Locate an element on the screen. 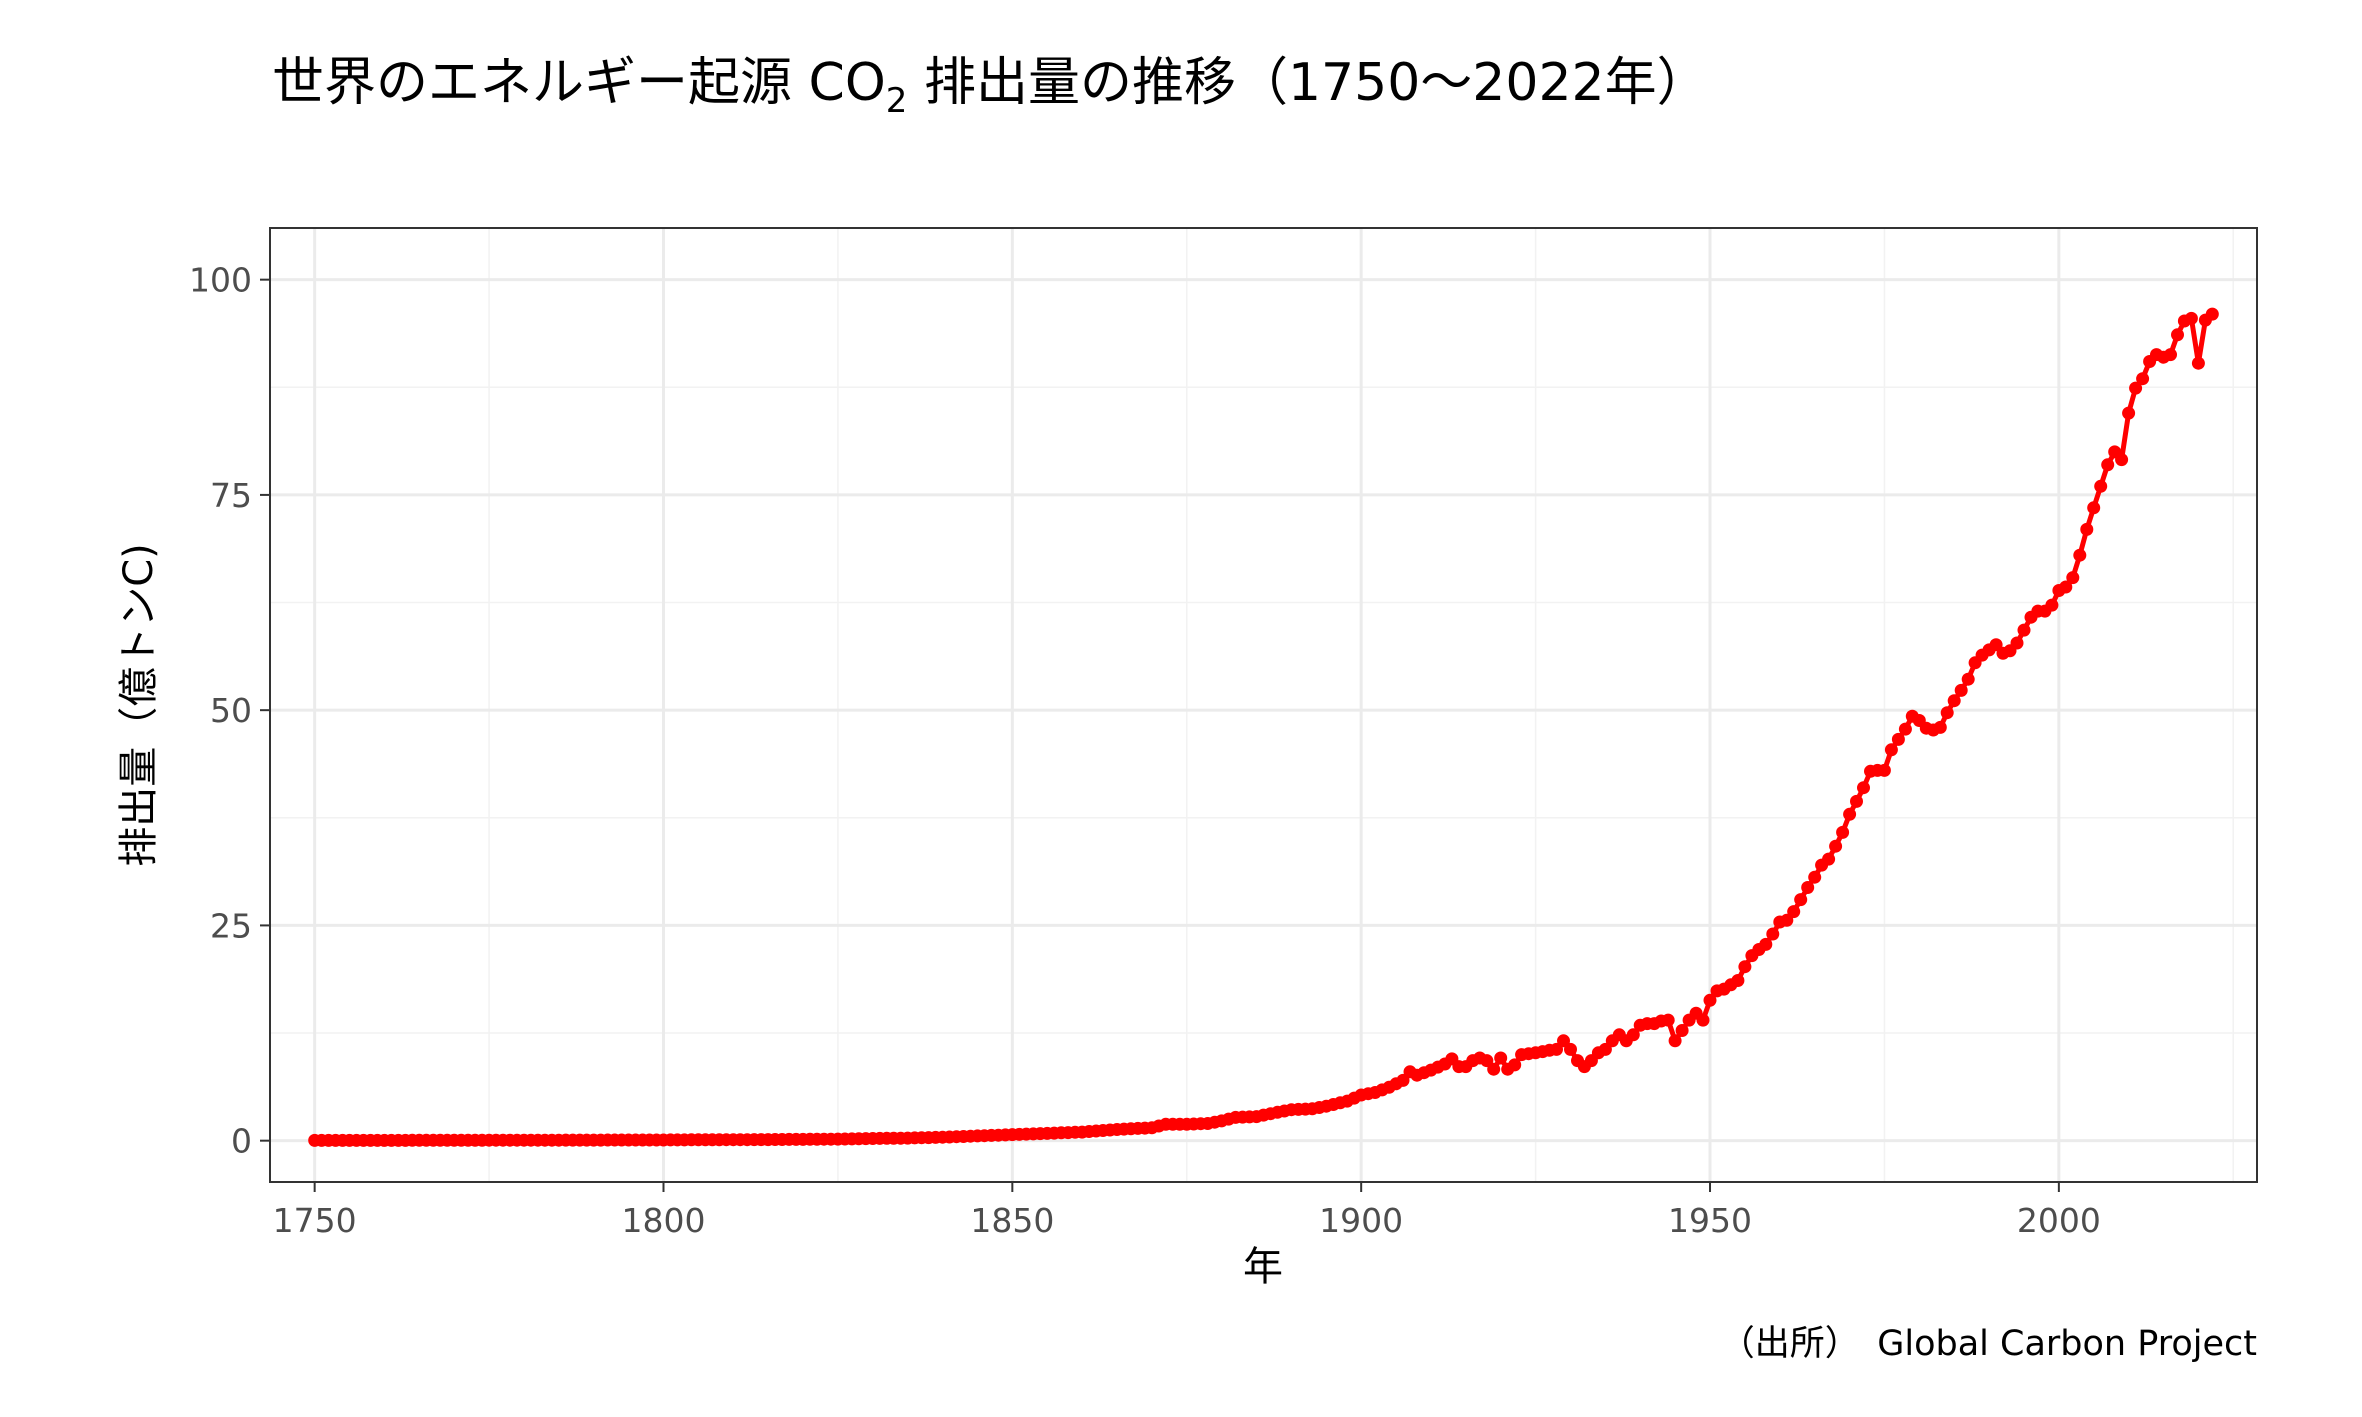 This screenshot has height=1417, width=2362. y-tick-label: 100 is located at coordinates (220, 280).